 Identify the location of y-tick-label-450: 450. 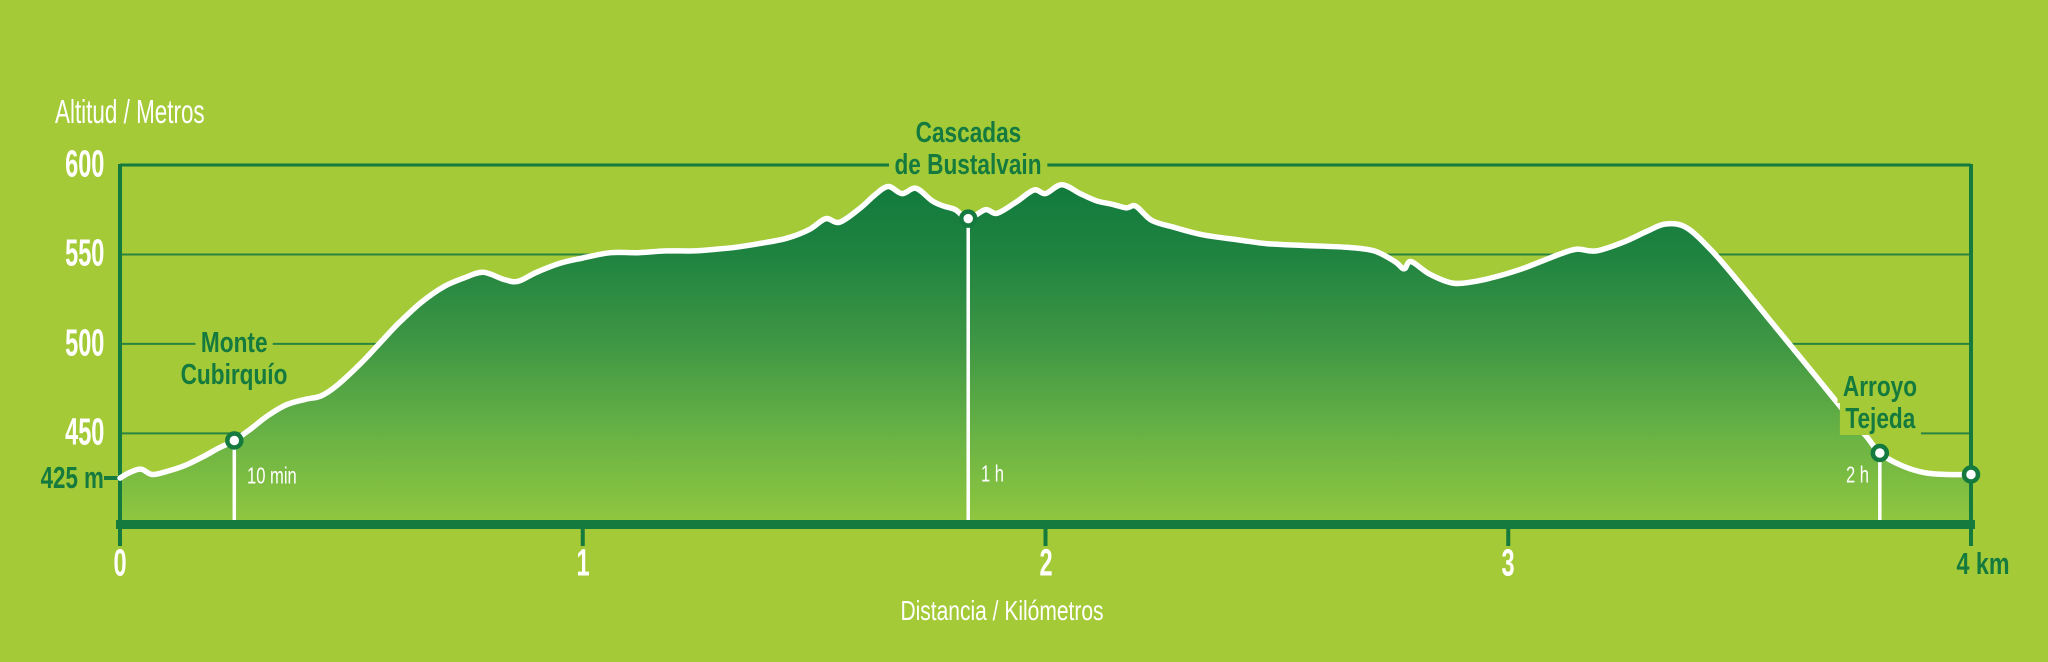
(52, 433).